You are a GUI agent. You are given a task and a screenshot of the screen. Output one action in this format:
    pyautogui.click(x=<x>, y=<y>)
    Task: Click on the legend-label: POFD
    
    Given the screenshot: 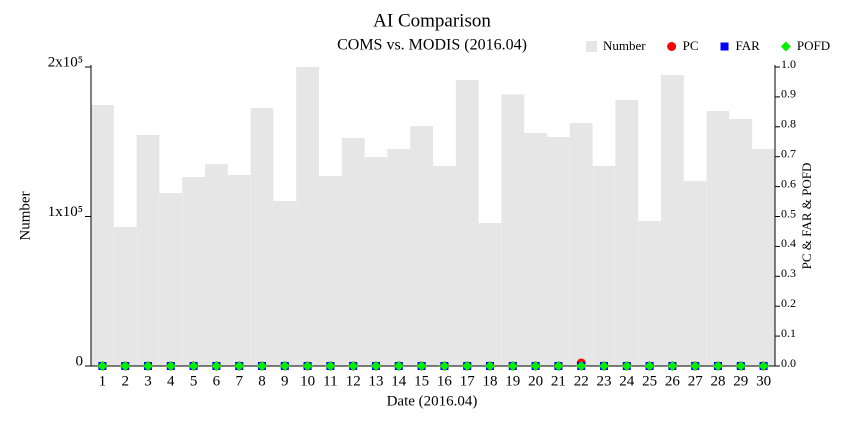 What is the action you would take?
    pyautogui.click(x=813, y=45)
    